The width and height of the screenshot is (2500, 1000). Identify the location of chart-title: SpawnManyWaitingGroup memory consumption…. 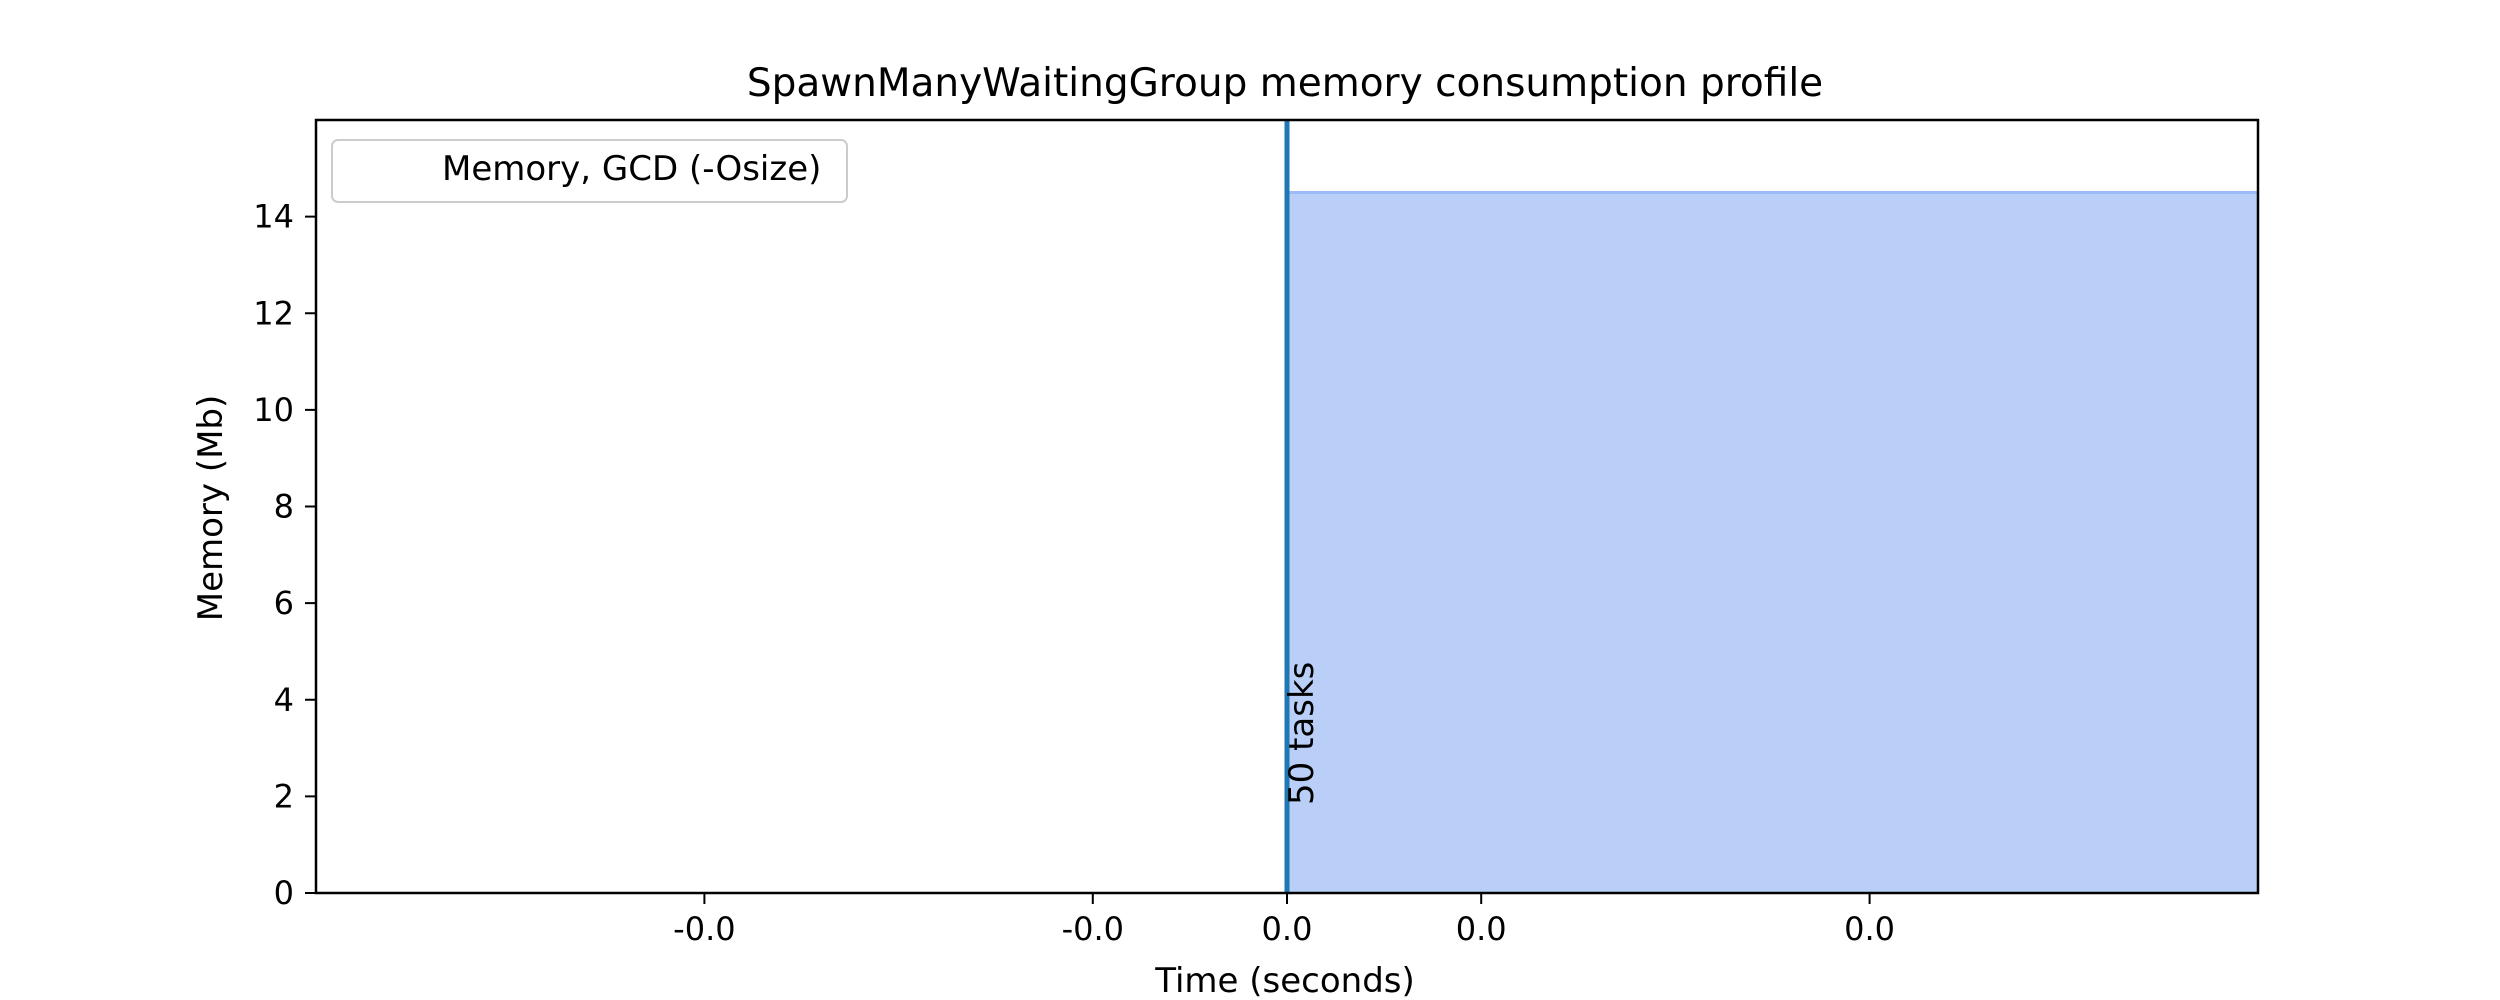
(1285, 83).